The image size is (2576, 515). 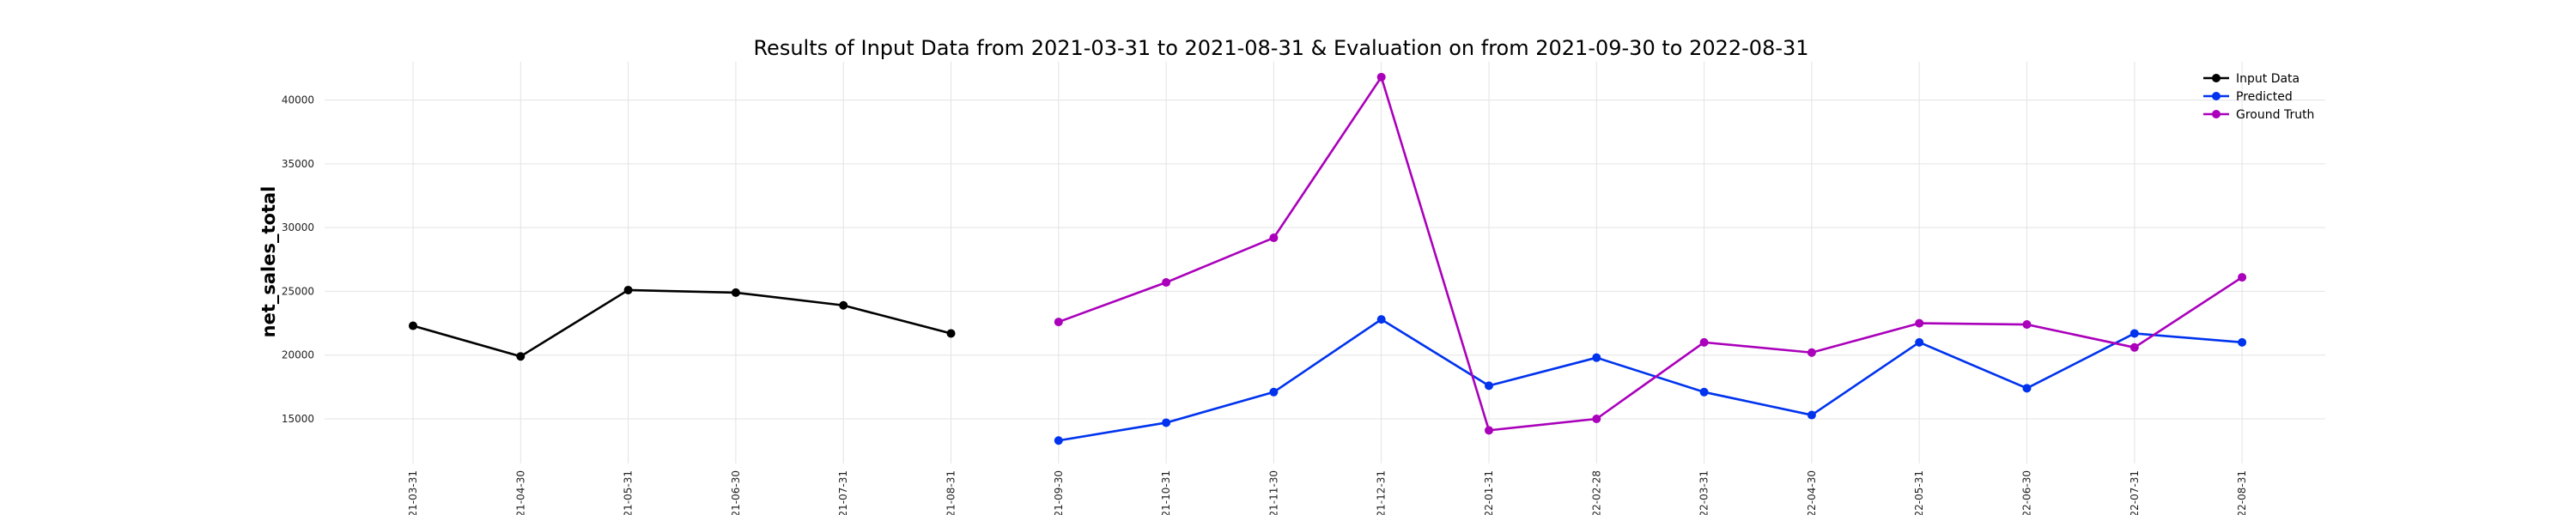 What do you see at coordinates (736, 492) in the screenshot?
I see `x-tick-label: 21-06-30` at bounding box center [736, 492].